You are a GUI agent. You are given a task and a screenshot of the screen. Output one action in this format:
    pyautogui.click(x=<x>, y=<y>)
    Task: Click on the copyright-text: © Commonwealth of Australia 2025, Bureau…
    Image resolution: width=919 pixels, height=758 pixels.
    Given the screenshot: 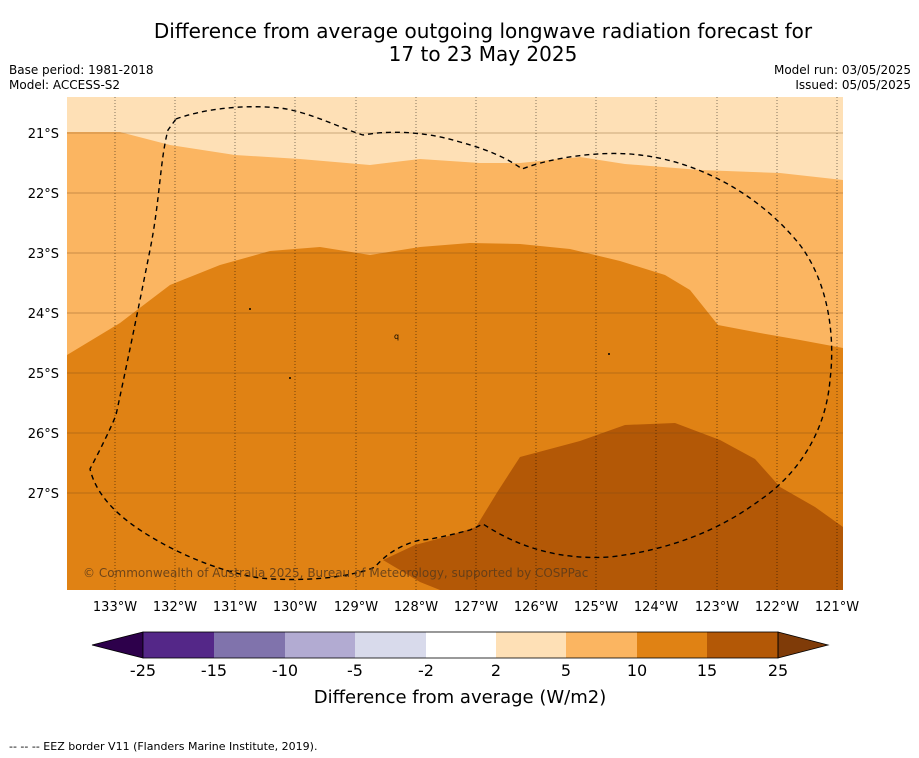 What is the action you would take?
    pyautogui.click(x=335, y=573)
    